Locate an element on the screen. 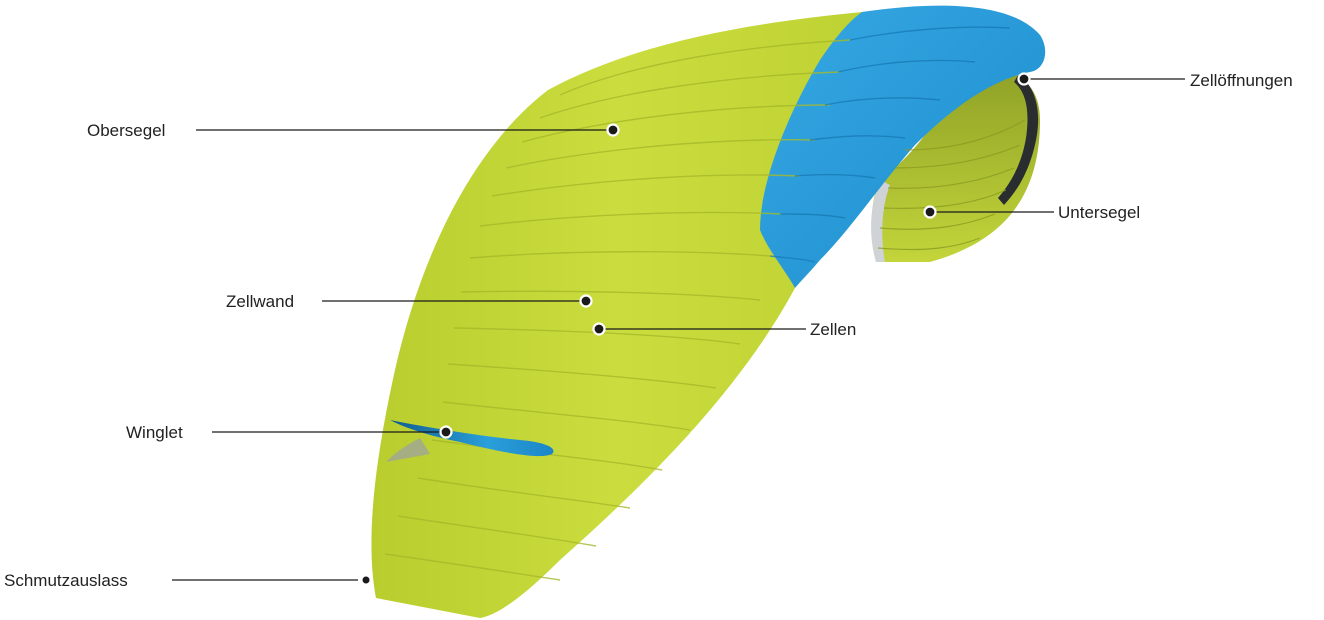 This screenshot has width=1324, height=620. label-zellwand: Zellwand is located at coordinates (260, 301).